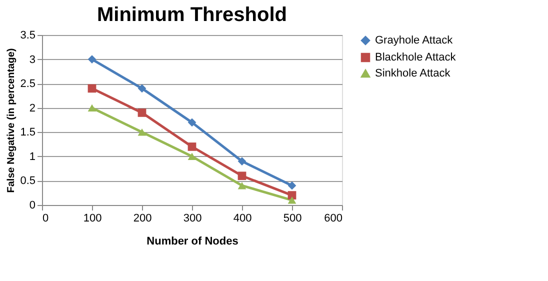 Image resolution: width=548 pixels, height=281 pixels. What do you see at coordinates (28, 36) in the screenshot?
I see `y-tick-label: 3.5` at bounding box center [28, 36].